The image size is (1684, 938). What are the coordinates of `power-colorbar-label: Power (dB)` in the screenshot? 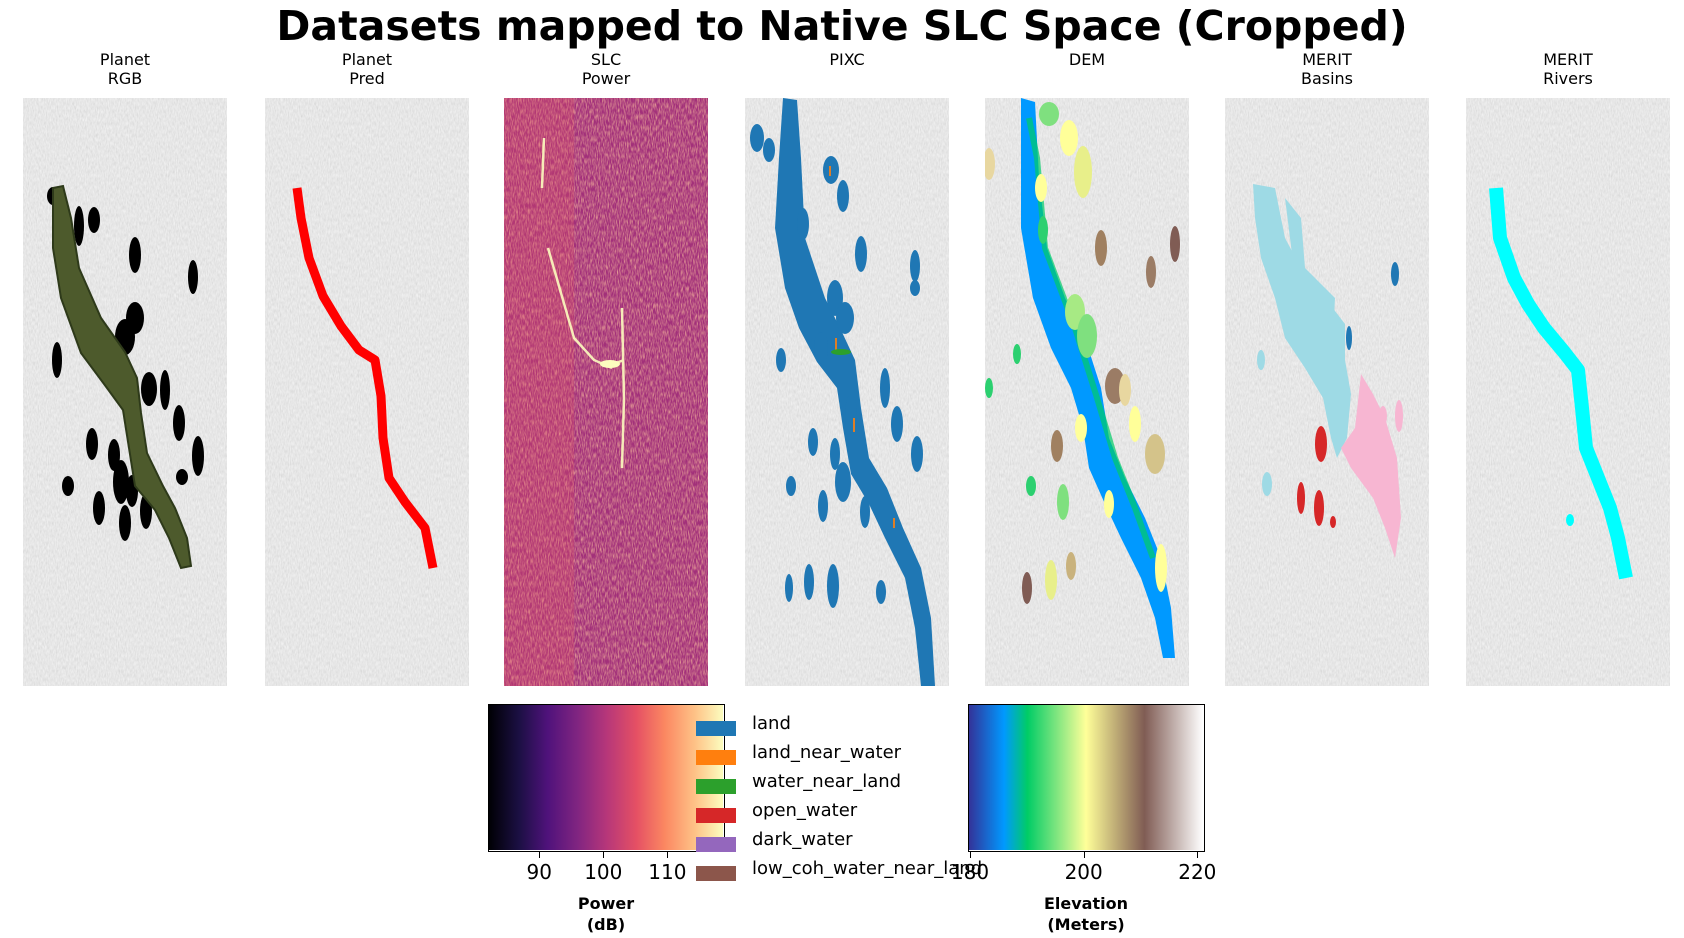 It's located at (606, 914).